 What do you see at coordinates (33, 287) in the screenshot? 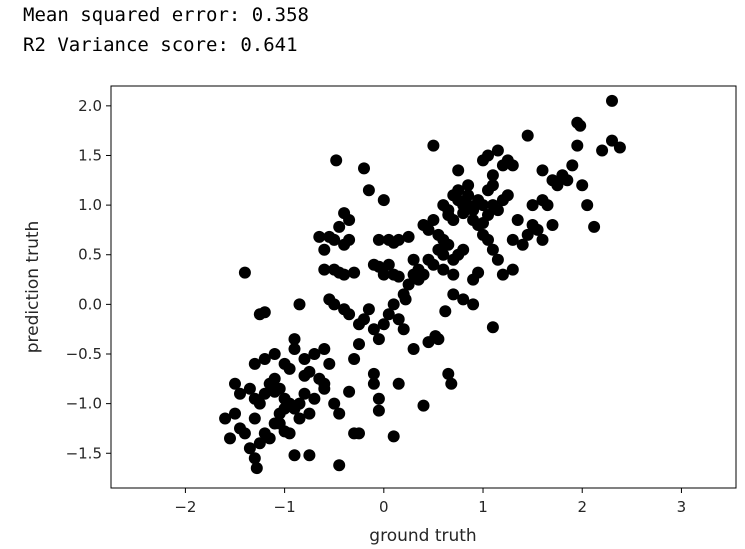
I see `y-axis-label: prediction truth` at bounding box center [33, 287].